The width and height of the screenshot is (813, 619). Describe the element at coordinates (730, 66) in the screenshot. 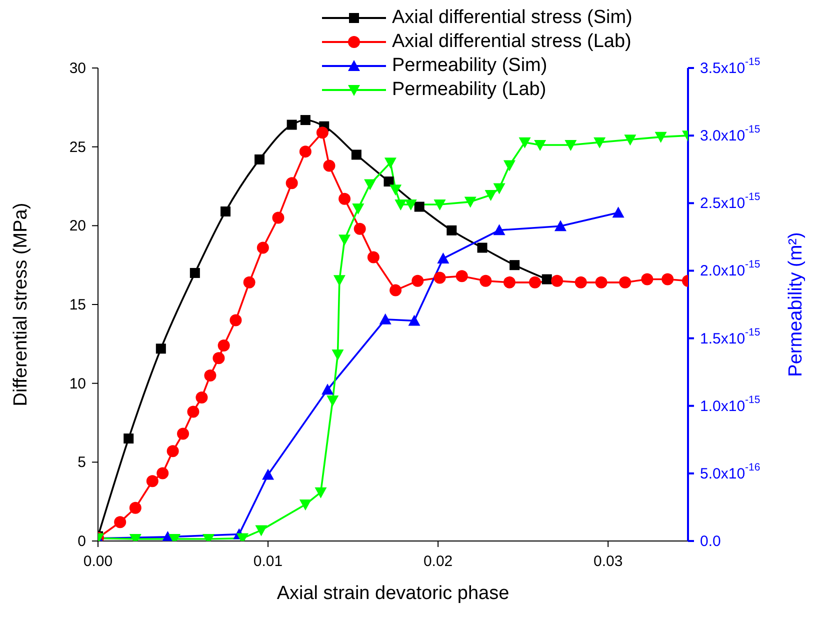

I see `y2-tick-label: 3.5x10$^{-15}$` at that location.